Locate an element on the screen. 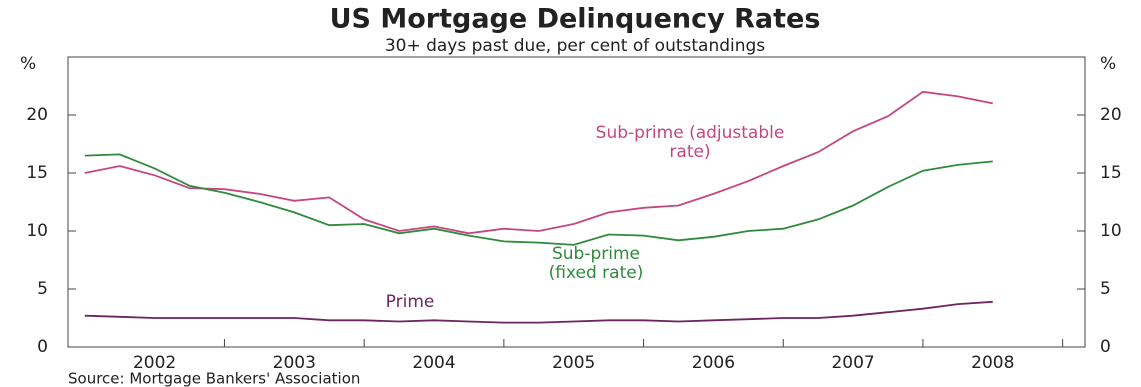 The width and height of the screenshot is (1141, 387). x-tick-label: 2006 is located at coordinates (713, 363).